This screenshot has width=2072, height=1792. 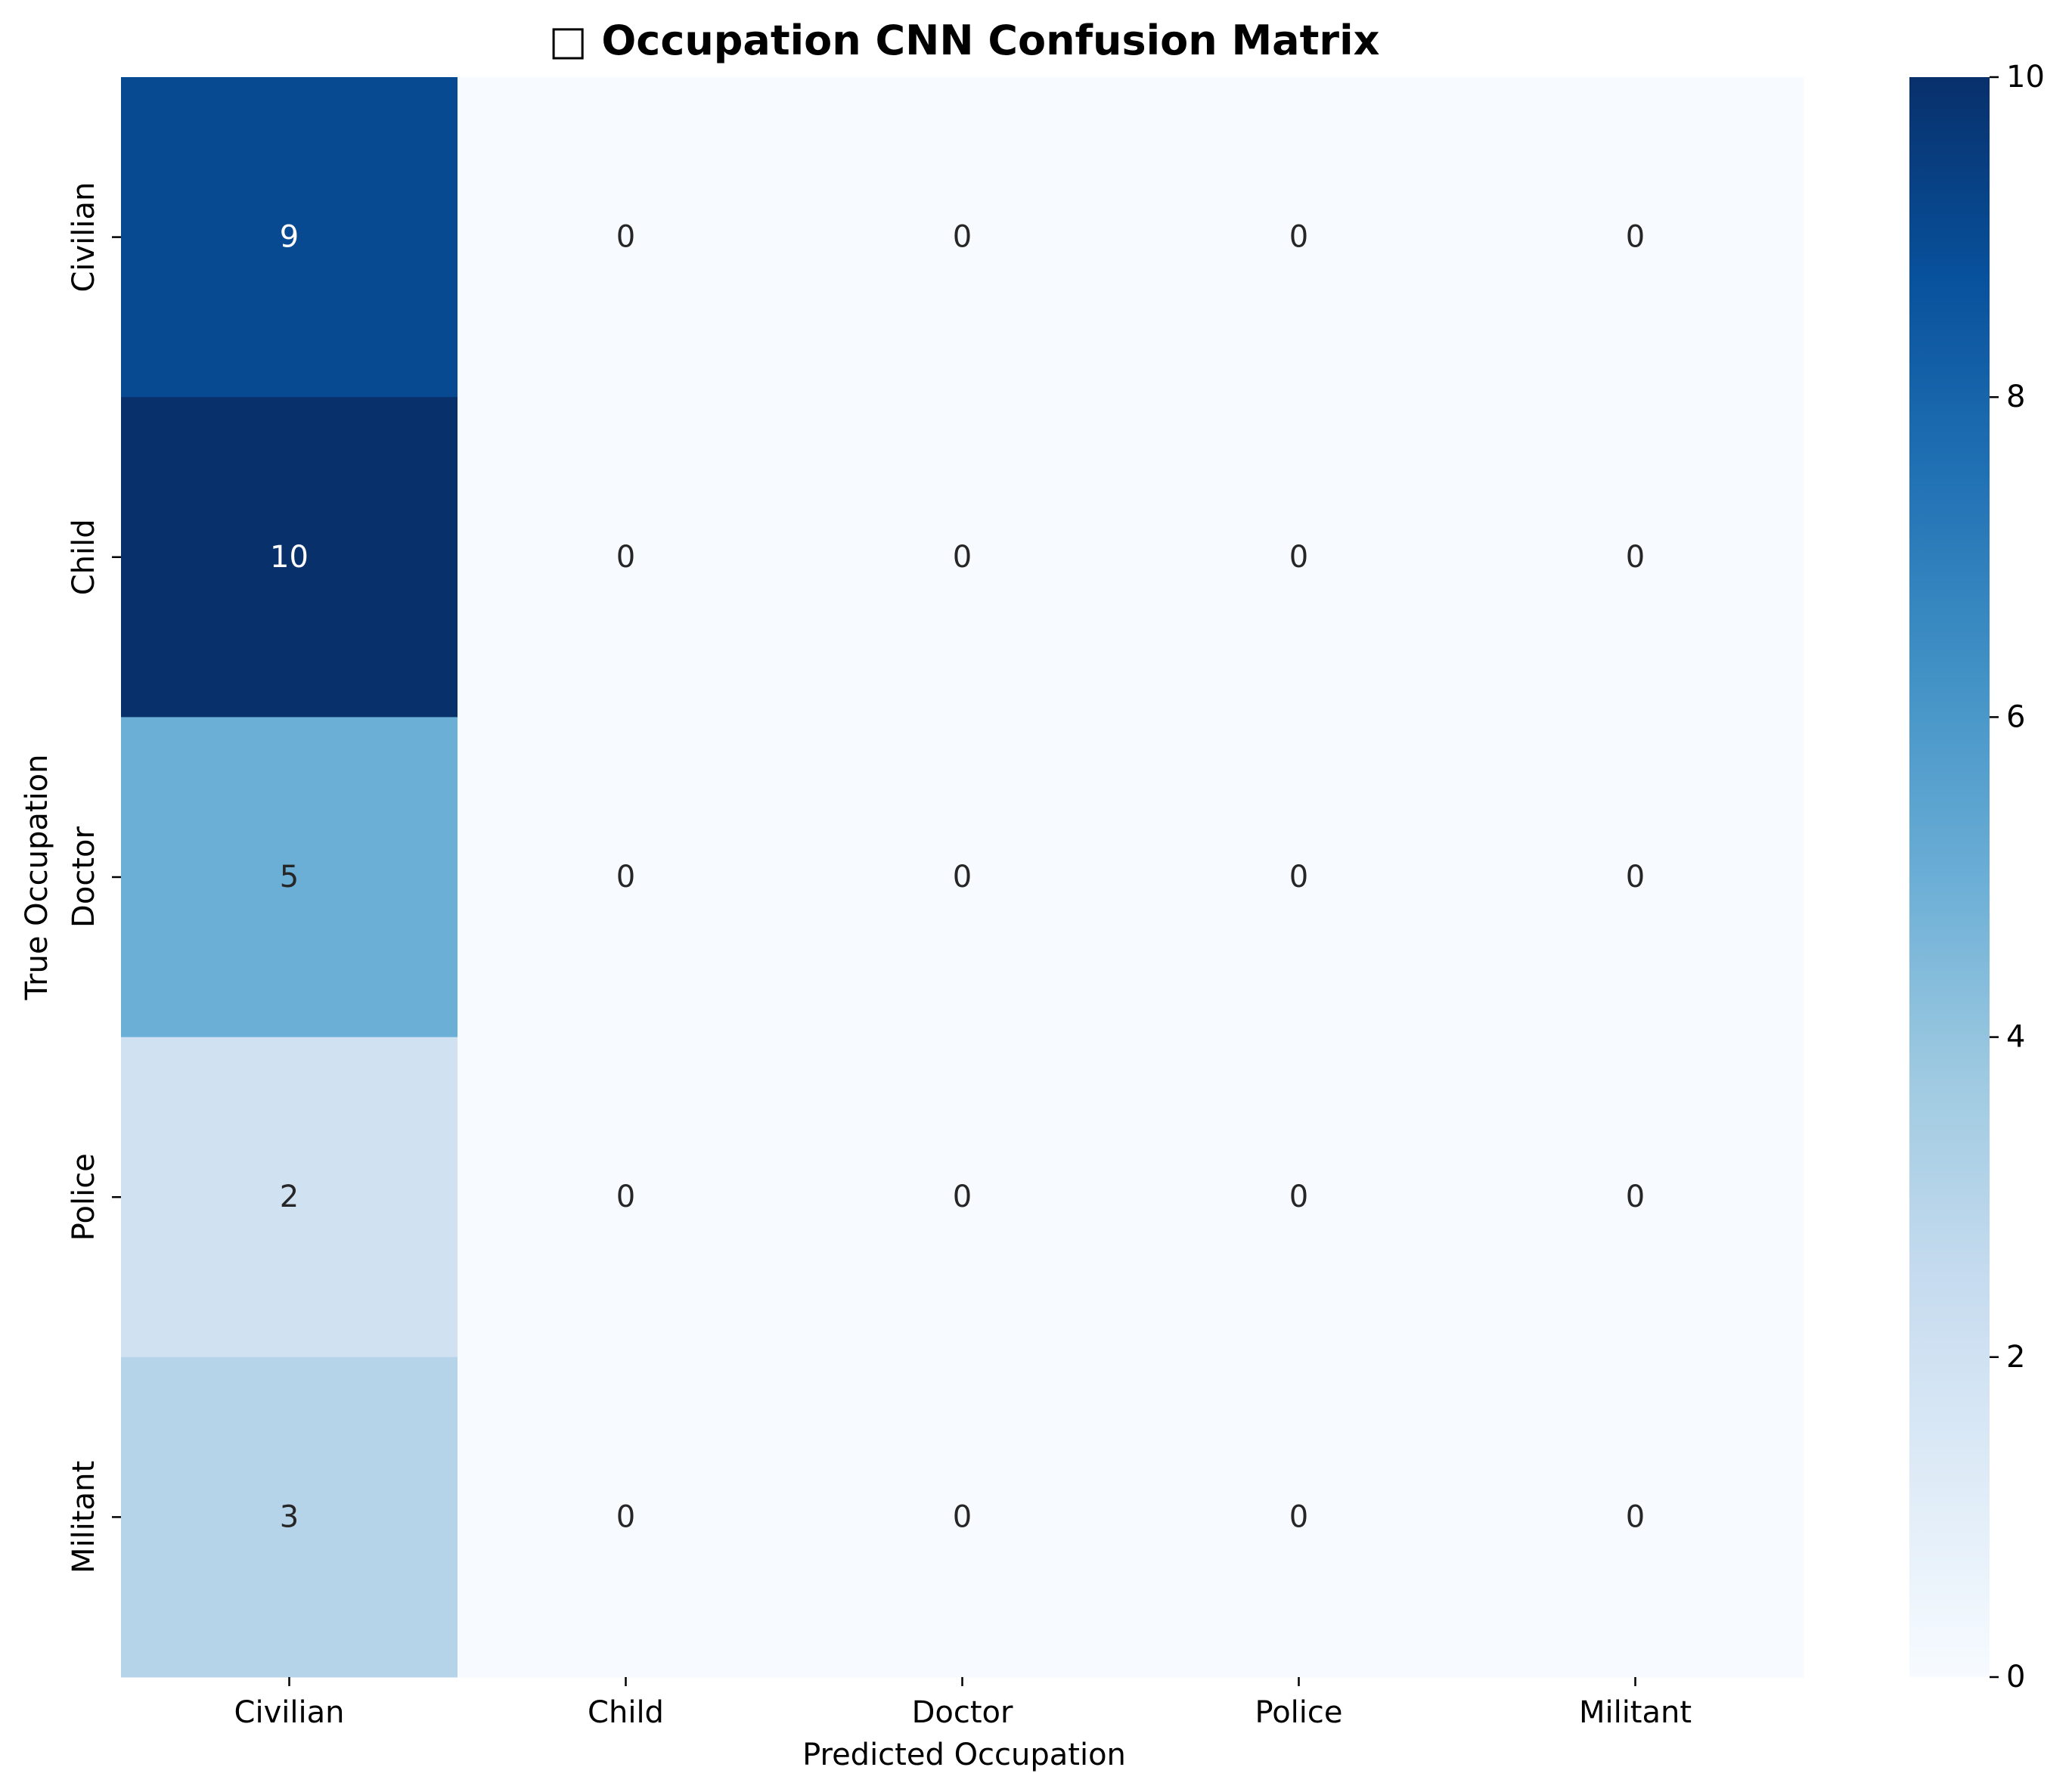 I want to click on cell-value-label: 3, so click(x=289, y=1516).